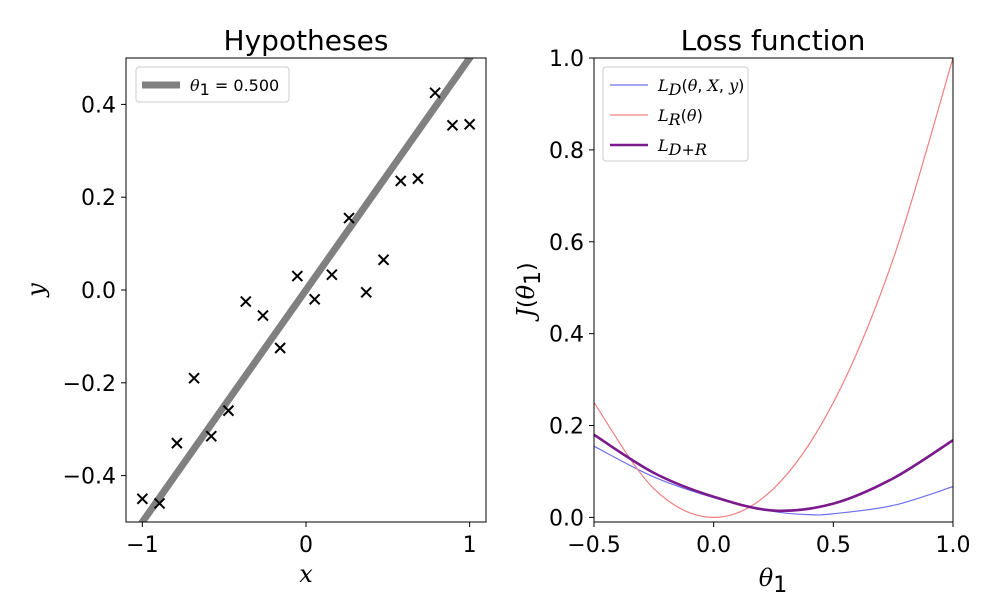 The width and height of the screenshot is (1000, 615). I want to click on x-tick-label: −1, so click(142, 545).